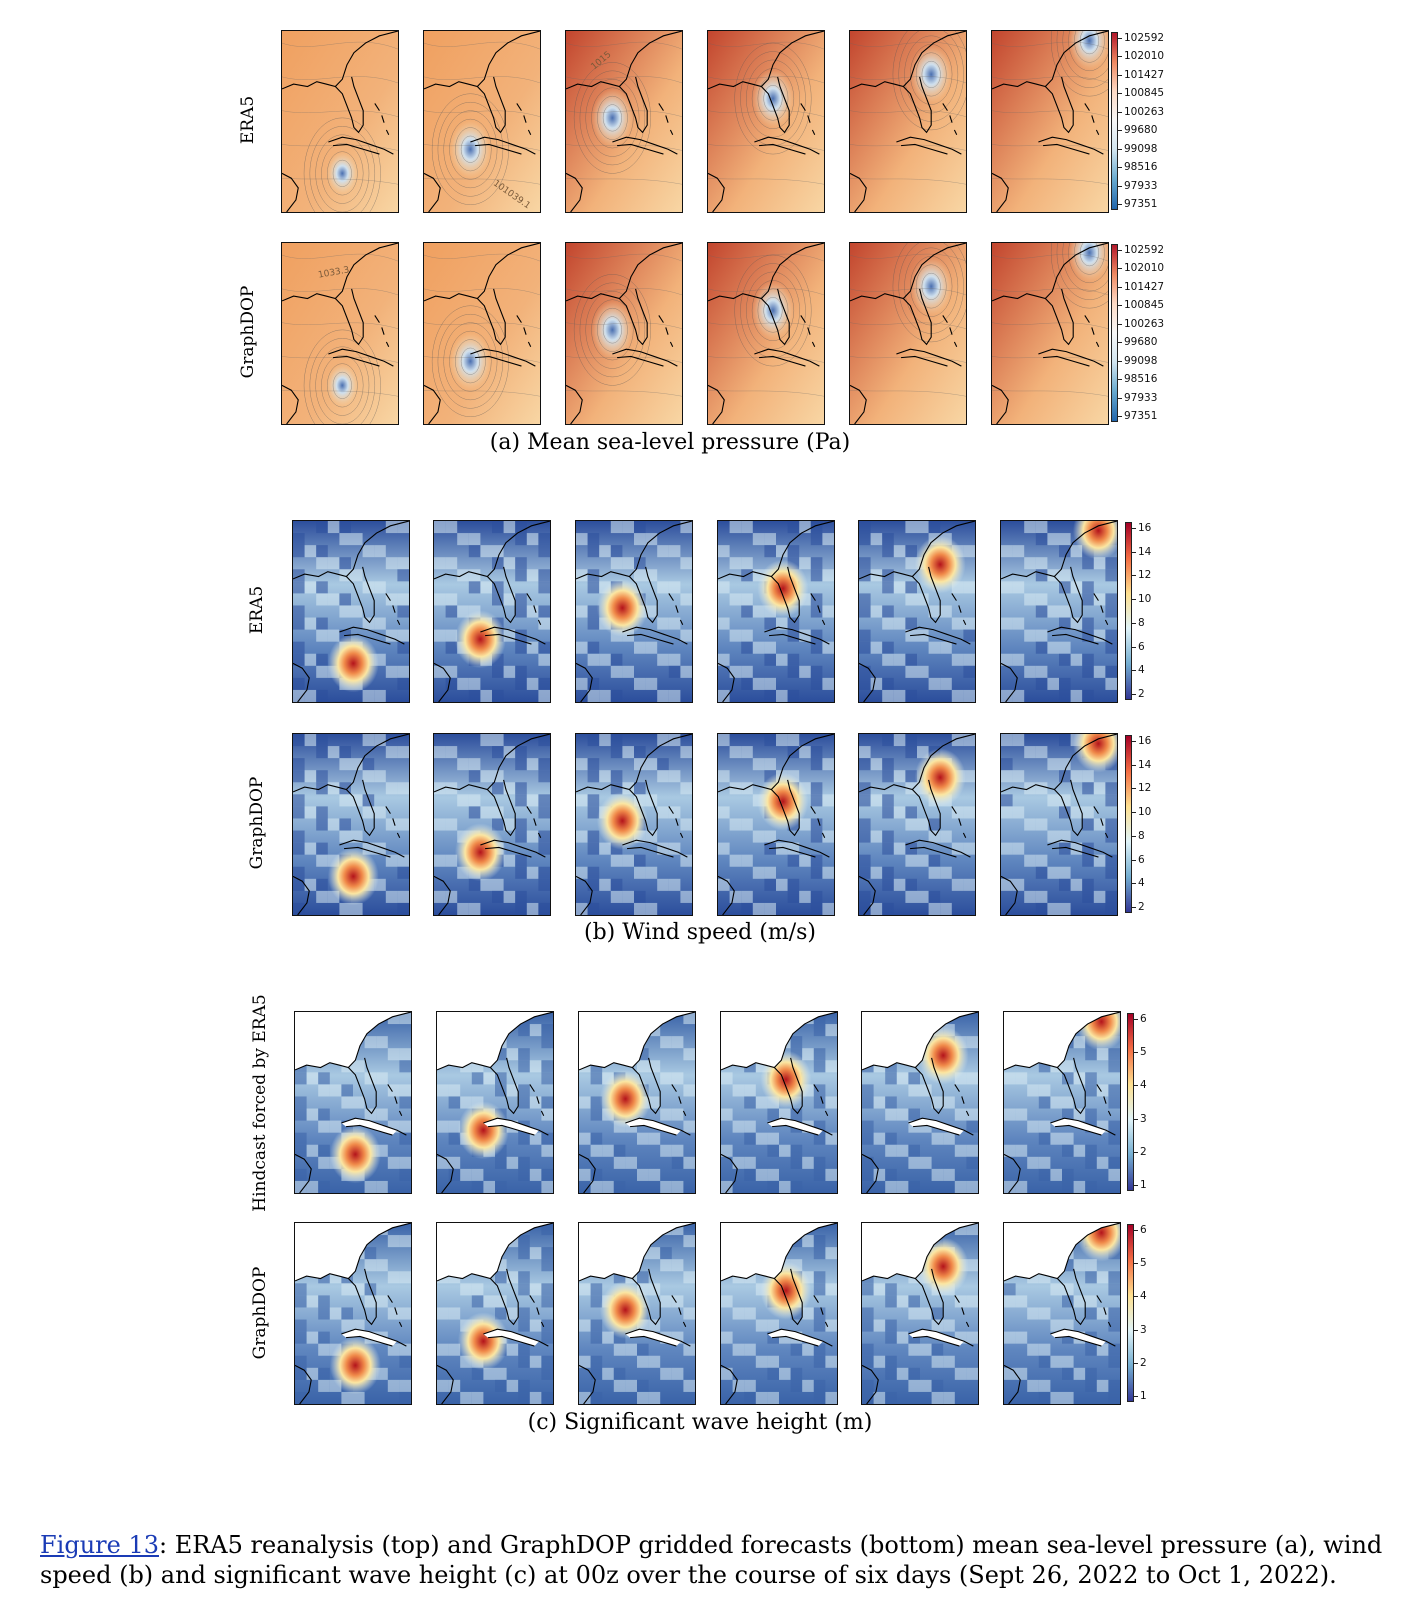 The width and height of the screenshot is (1419, 1623). I want to click on wind-map-row1-day5, so click(917, 611).